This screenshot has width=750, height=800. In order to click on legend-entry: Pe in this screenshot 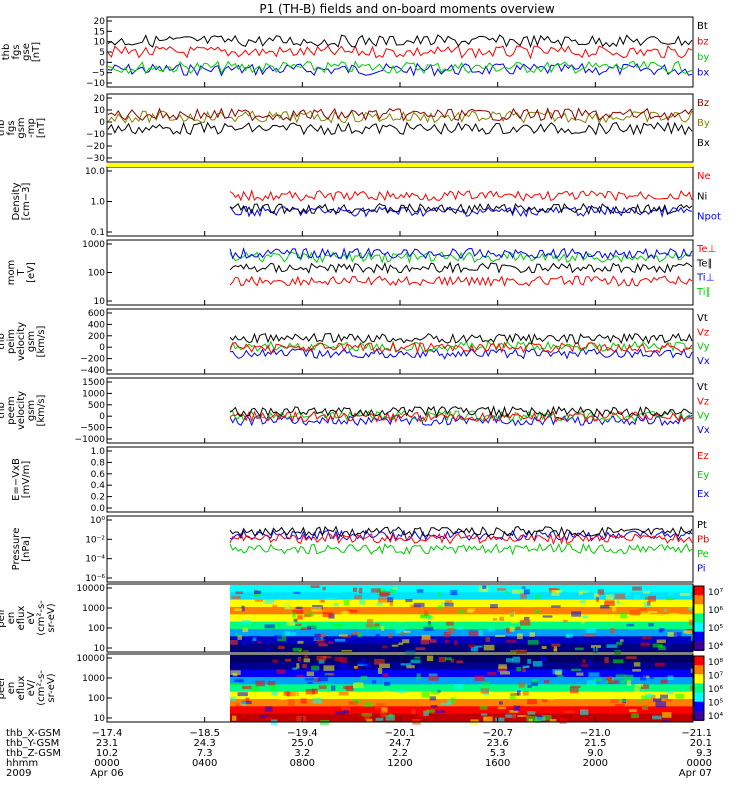, I will do `click(703, 554)`.